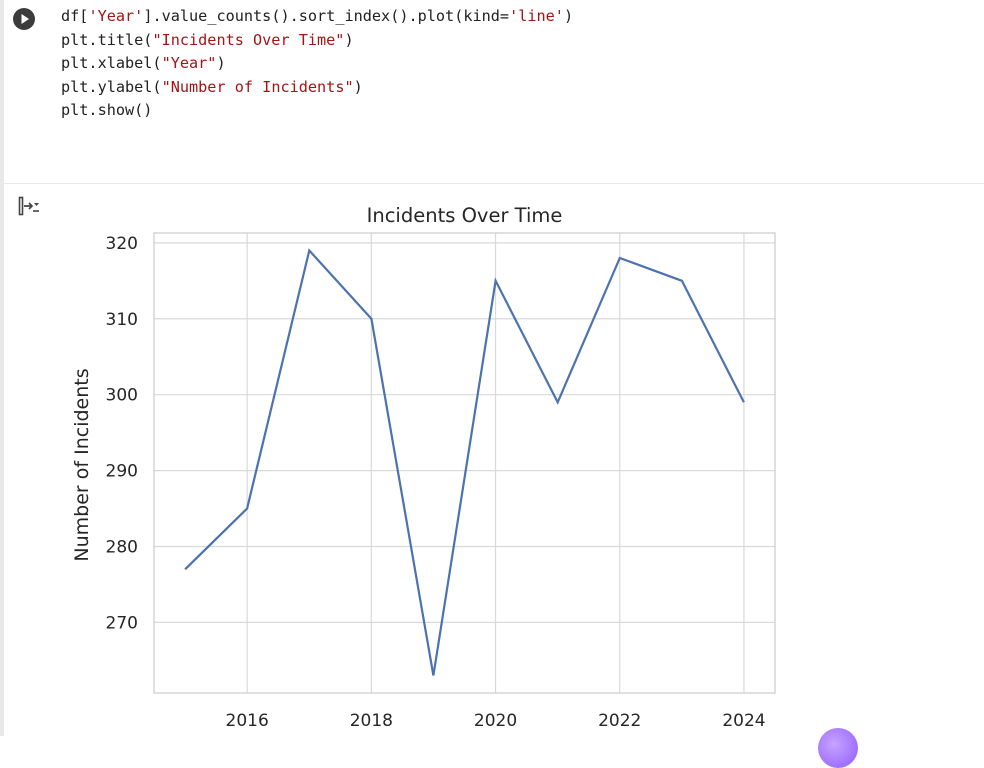  I want to click on x-tick-label: 2022, so click(619, 721).